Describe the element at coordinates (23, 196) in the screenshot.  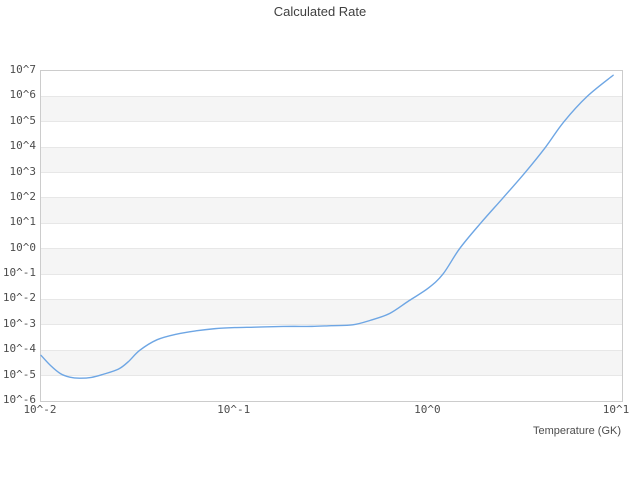
I see `y-tick-label: 10^2` at that location.